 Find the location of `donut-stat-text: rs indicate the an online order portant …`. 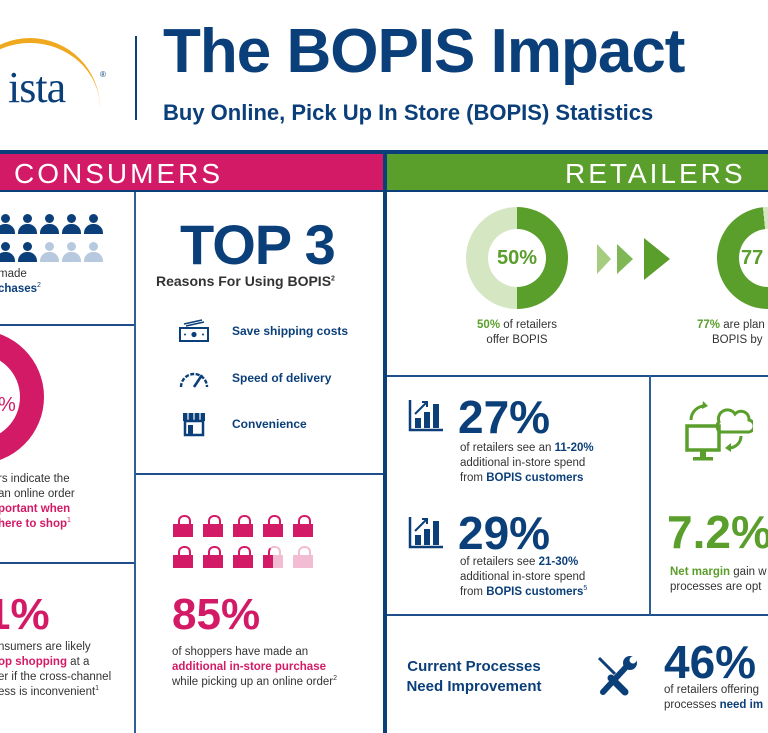

donut-stat-text: rs indicate the an online order portant … is located at coordinates (37, 501).